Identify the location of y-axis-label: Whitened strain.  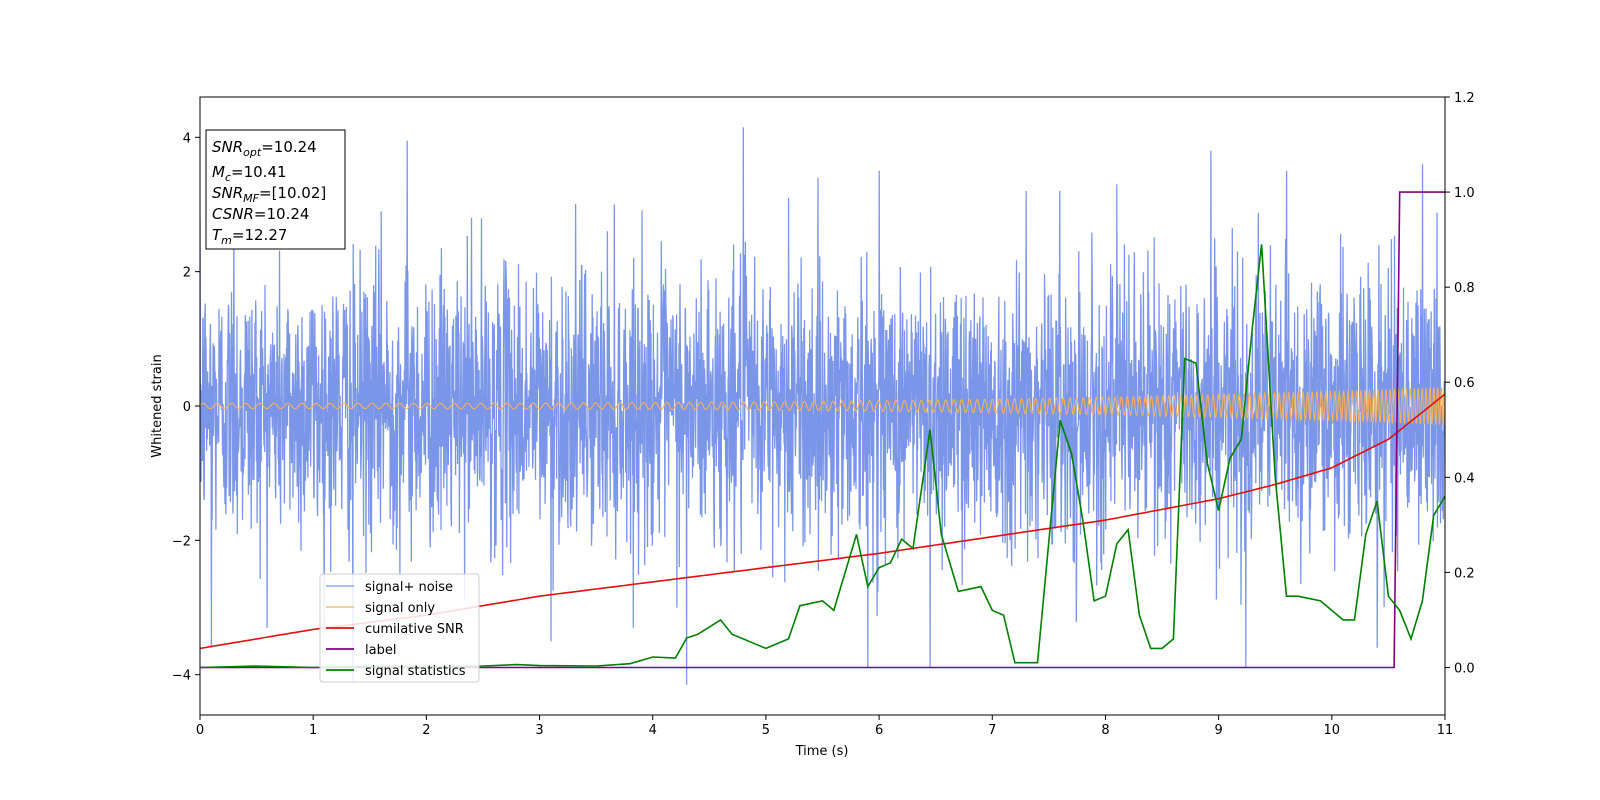
(157, 405).